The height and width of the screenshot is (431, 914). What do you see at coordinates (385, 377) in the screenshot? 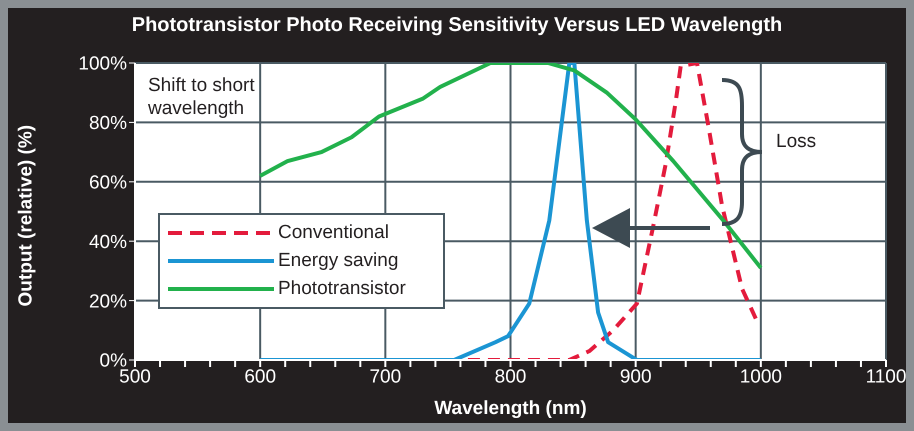
I see `x-tick-label: 700` at bounding box center [385, 377].